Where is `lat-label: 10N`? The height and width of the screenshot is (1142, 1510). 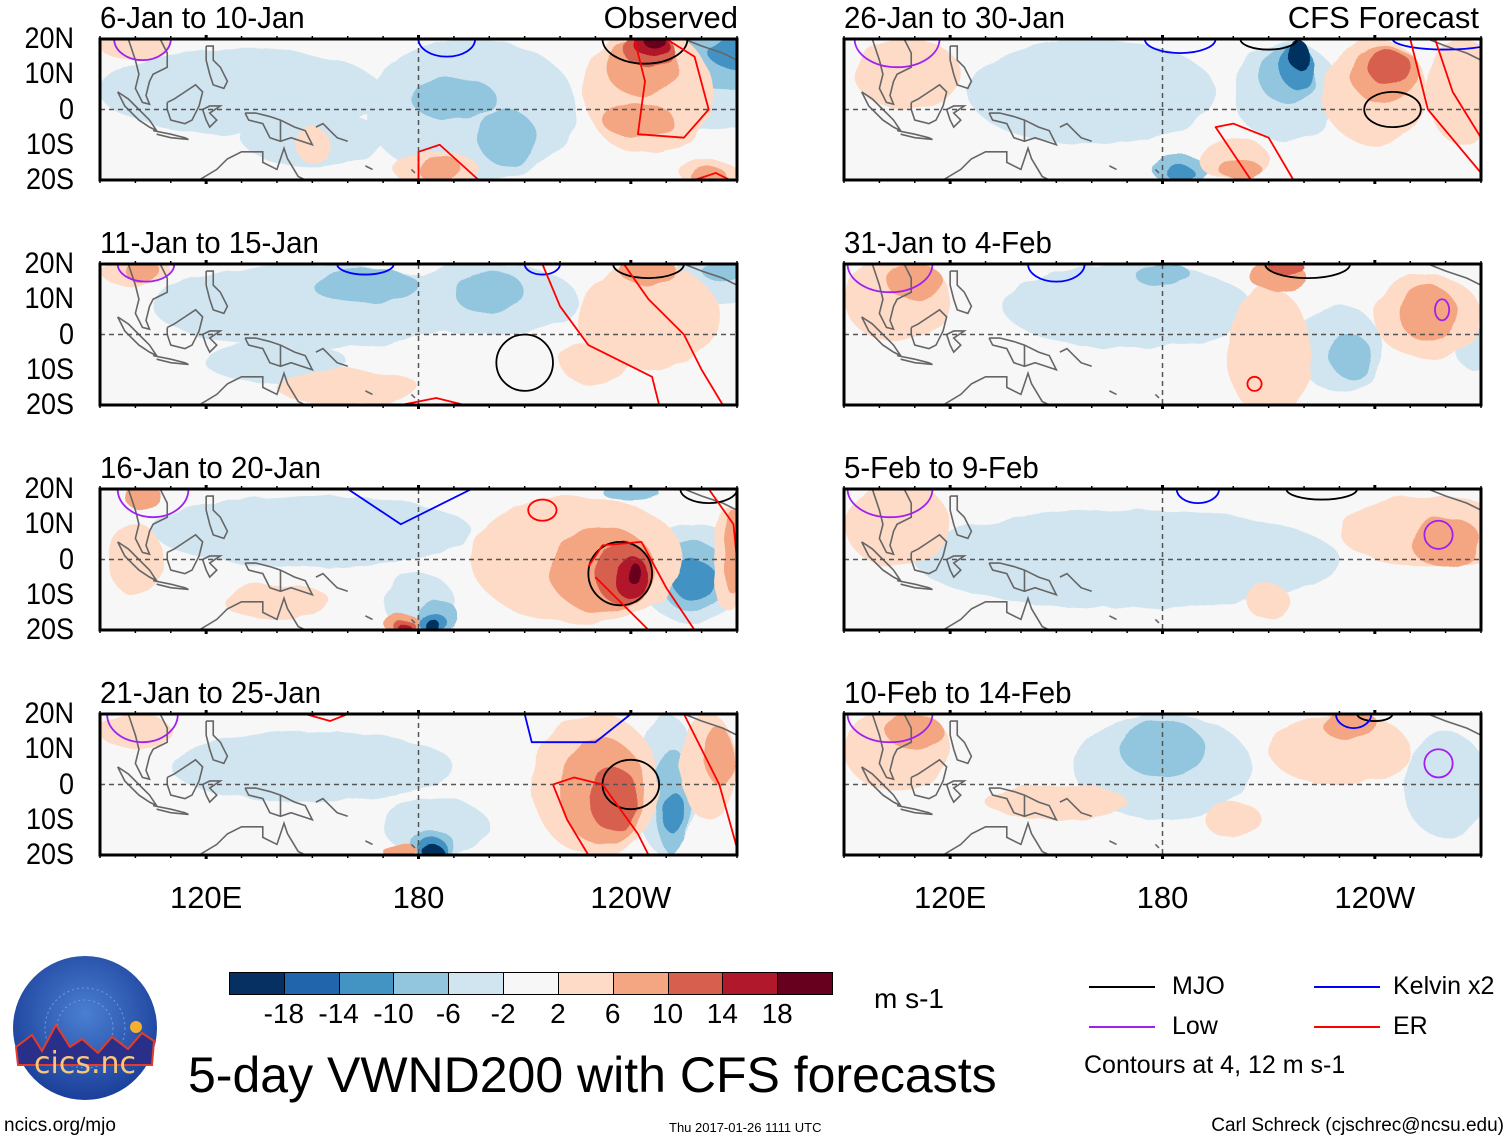
lat-label: 10N is located at coordinates (49, 524).